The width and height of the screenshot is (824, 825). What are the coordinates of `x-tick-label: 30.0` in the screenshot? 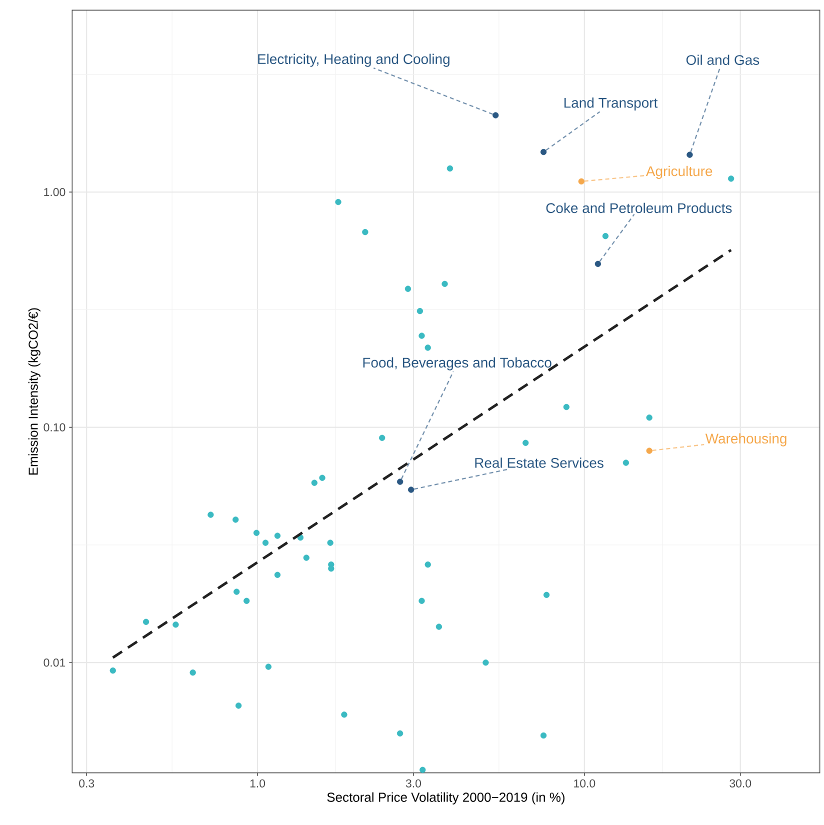 It's located at (741, 783).